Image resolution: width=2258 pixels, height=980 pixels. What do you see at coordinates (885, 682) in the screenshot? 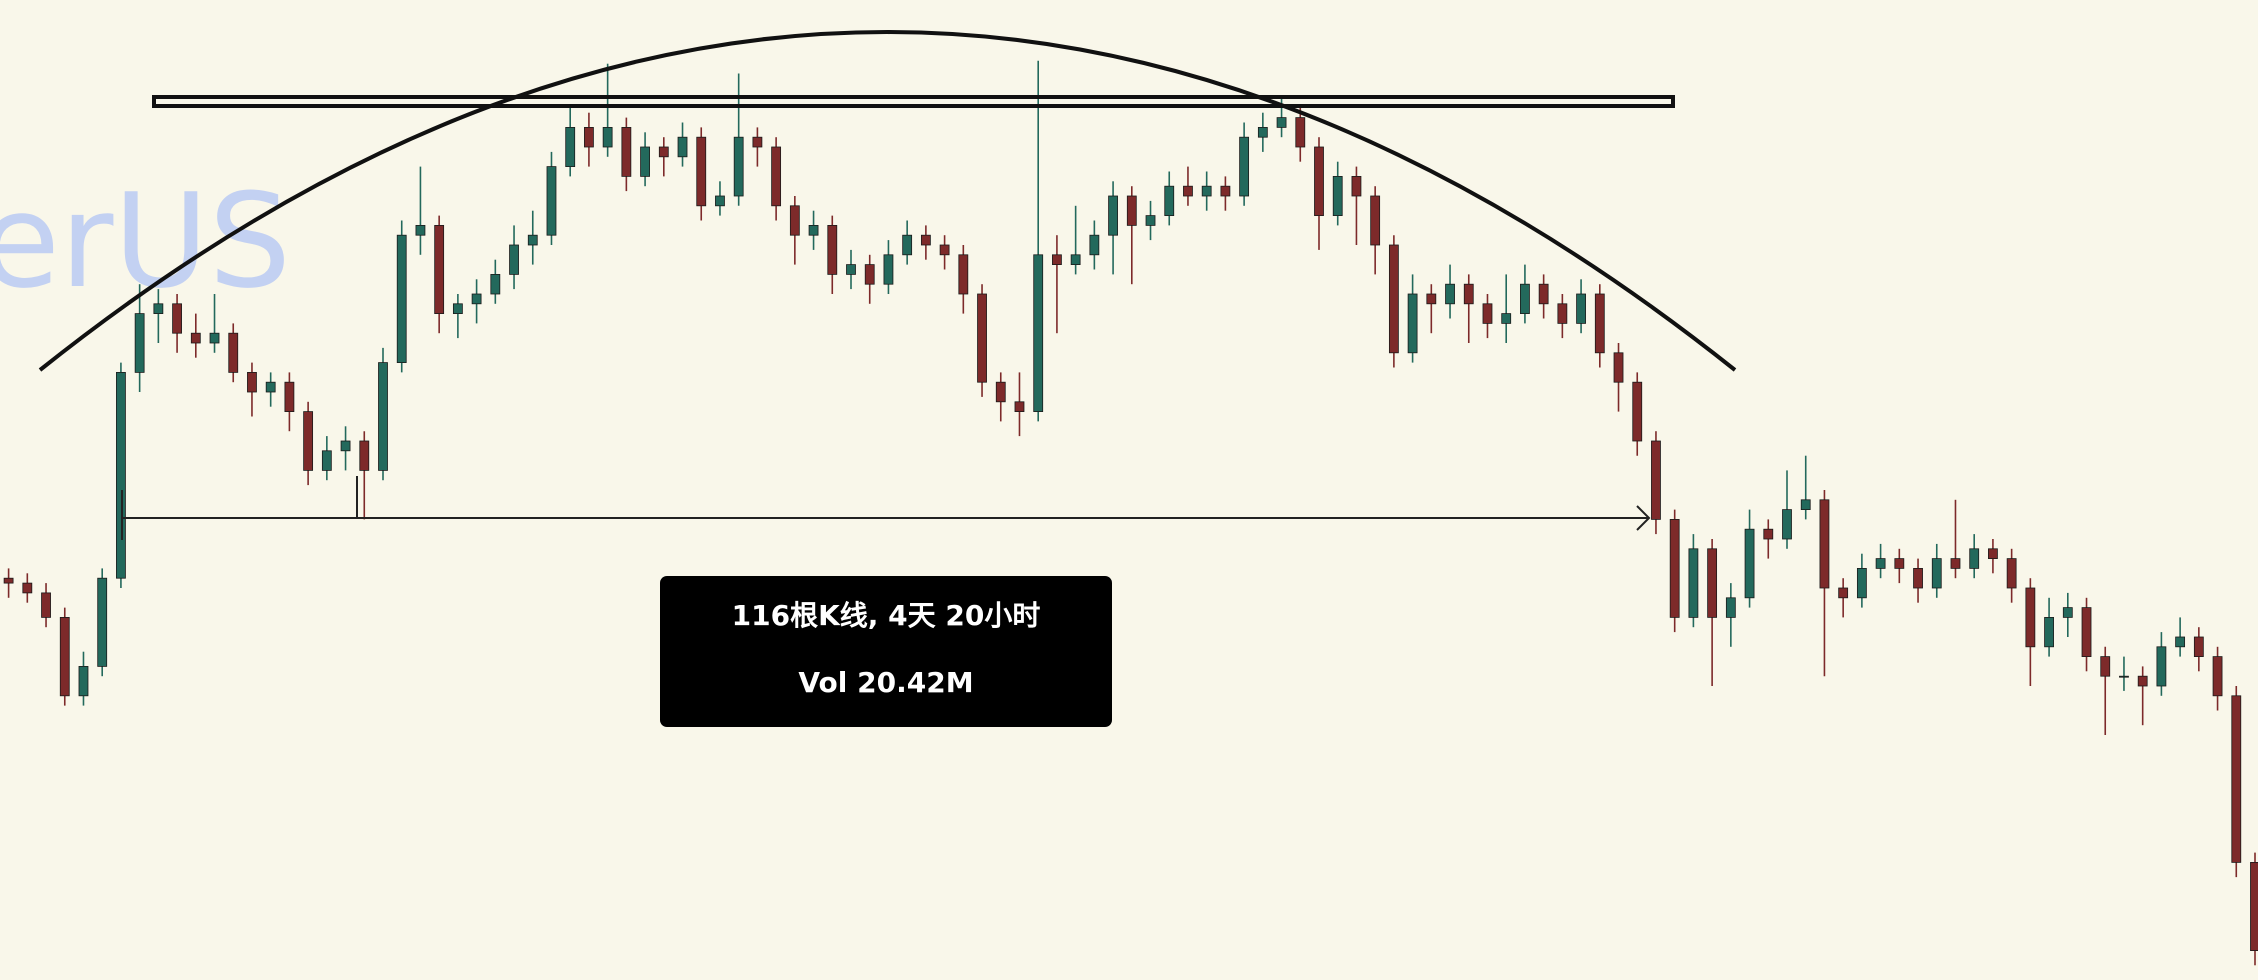
I see `tooltip-volume: Vol 20.42M` at bounding box center [885, 682].